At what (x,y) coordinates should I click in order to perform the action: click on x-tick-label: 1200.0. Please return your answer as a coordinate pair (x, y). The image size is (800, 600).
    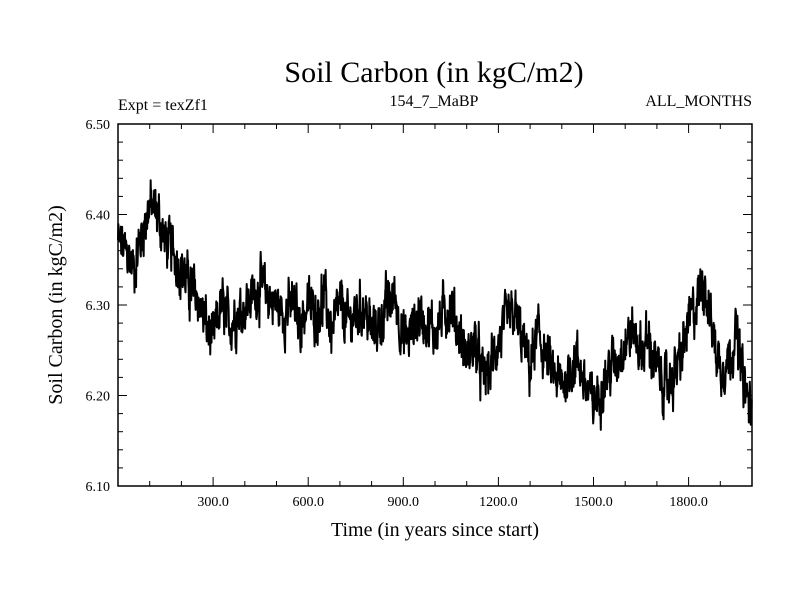
    Looking at the image, I should click on (498, 502).